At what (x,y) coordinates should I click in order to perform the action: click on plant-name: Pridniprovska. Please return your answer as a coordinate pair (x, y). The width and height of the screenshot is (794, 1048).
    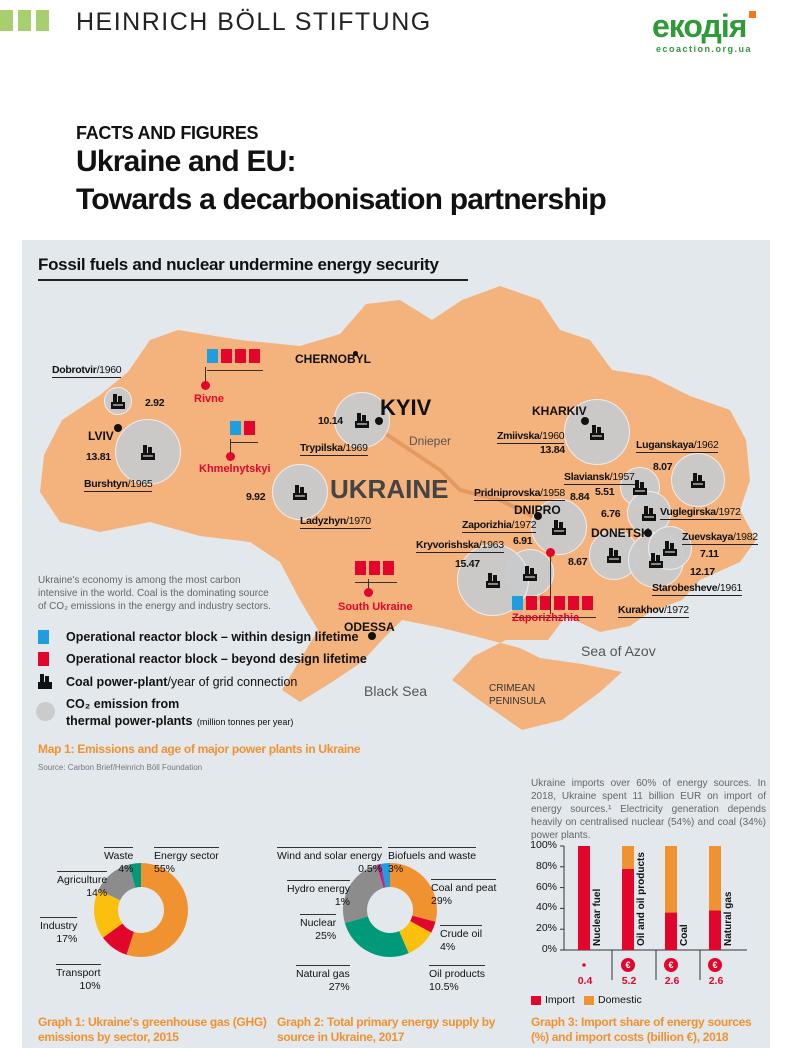
    Looking at the image, I should click on (507, 493).